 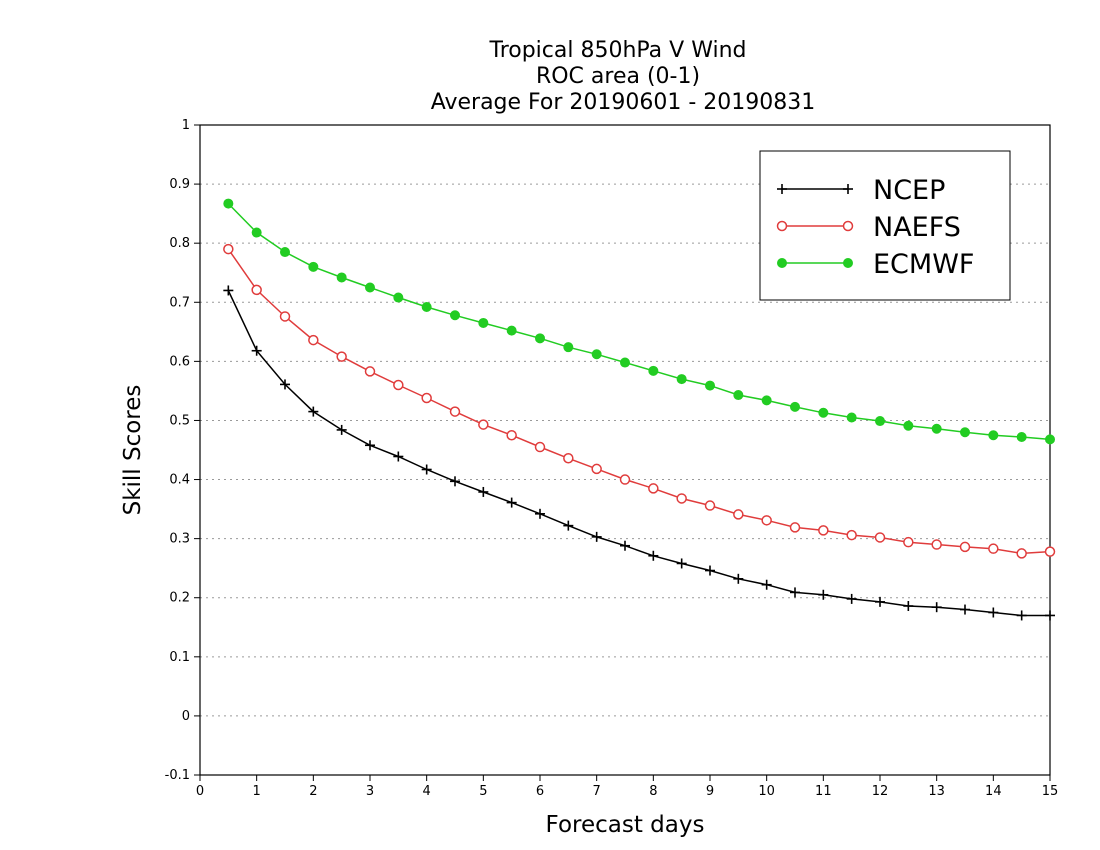 What do you see at coordinates (182, 450) in the screenshot?
I see `y-axis-ticks: -0.1 0 0.1 0.2 0.3 0.4 0.5 0.6 0.7 0.8 0.9 1` at bounding box center [182, 450].